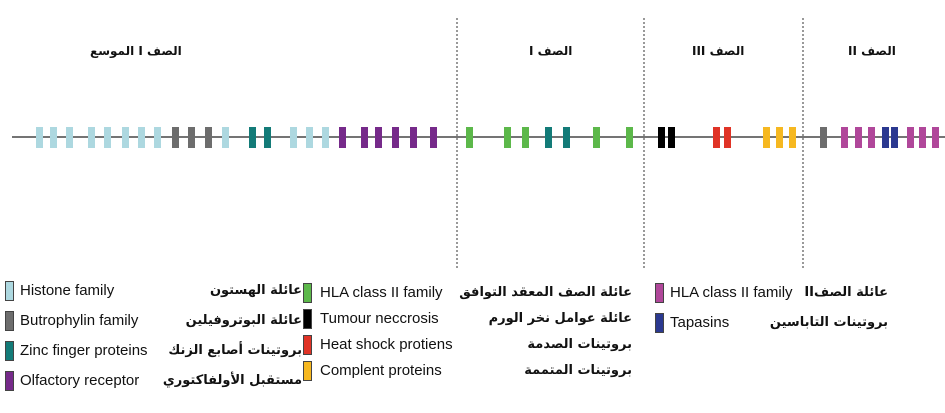  What do you see at coordinates (235, 350) in the screenshot?
I see `legend-label-ar: بروتينات أصابع الزنك` at bounding box center [235, 350].